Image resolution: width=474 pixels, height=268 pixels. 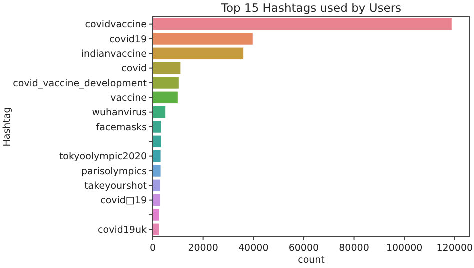 I want to click on y-tick-label: covid_vaccine_development, so click(x=80, y=84).